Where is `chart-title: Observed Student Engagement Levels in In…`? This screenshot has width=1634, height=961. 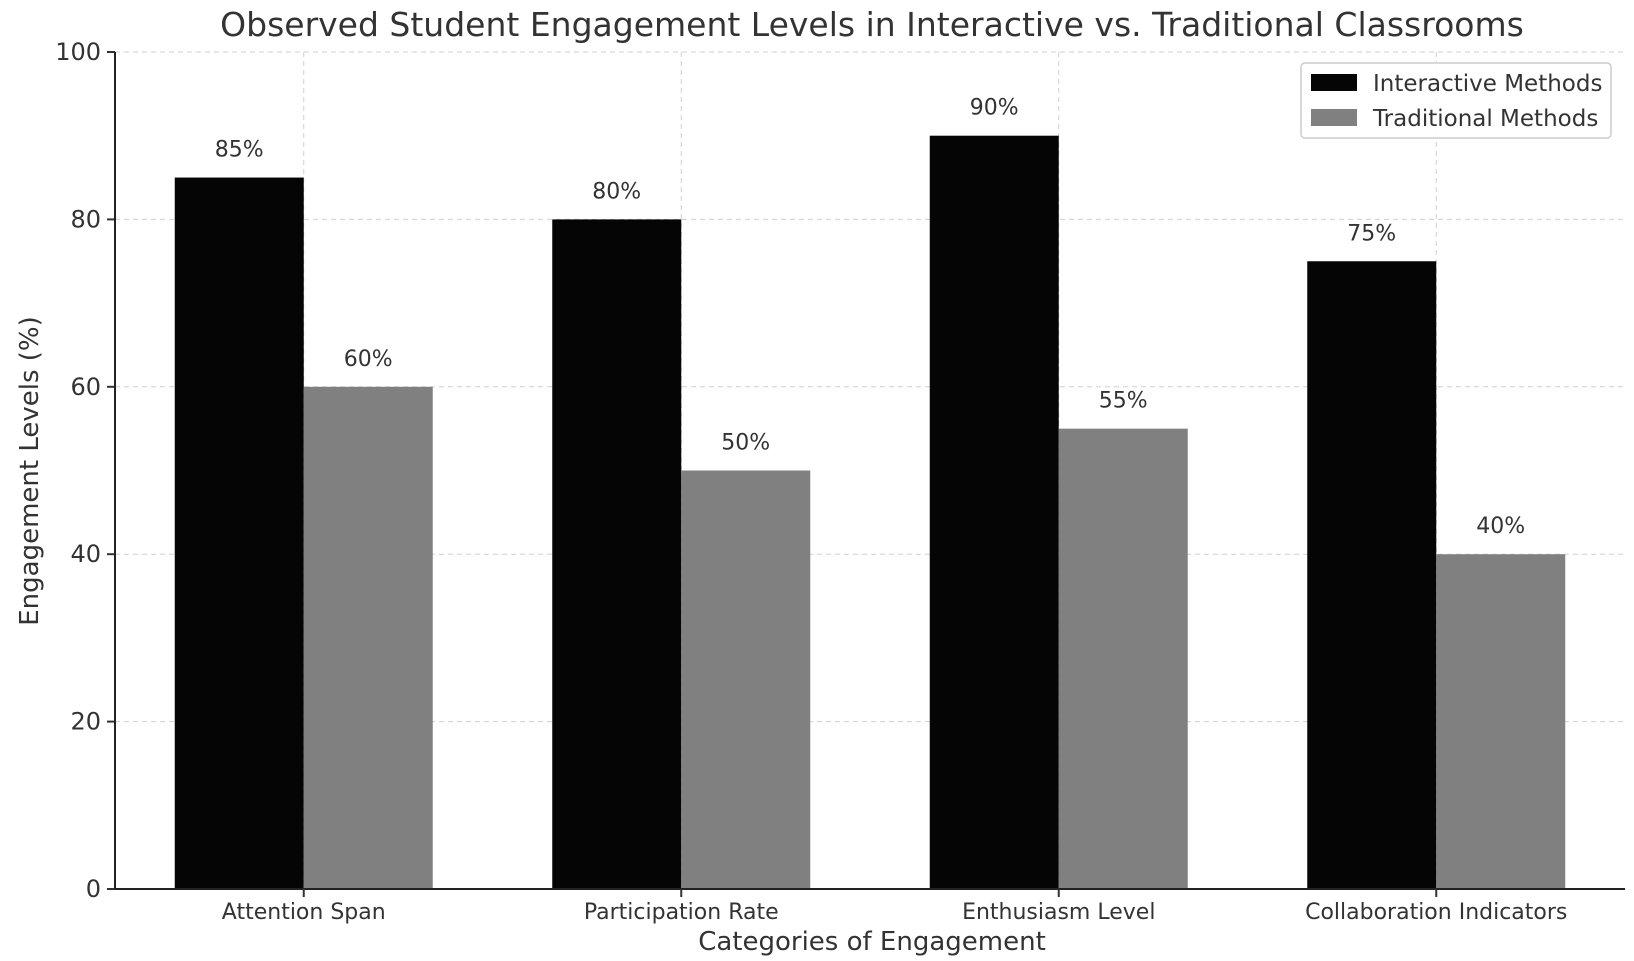
chart-title: Observed Student Engagement Levels in In… is located at coordinates (872, 24).